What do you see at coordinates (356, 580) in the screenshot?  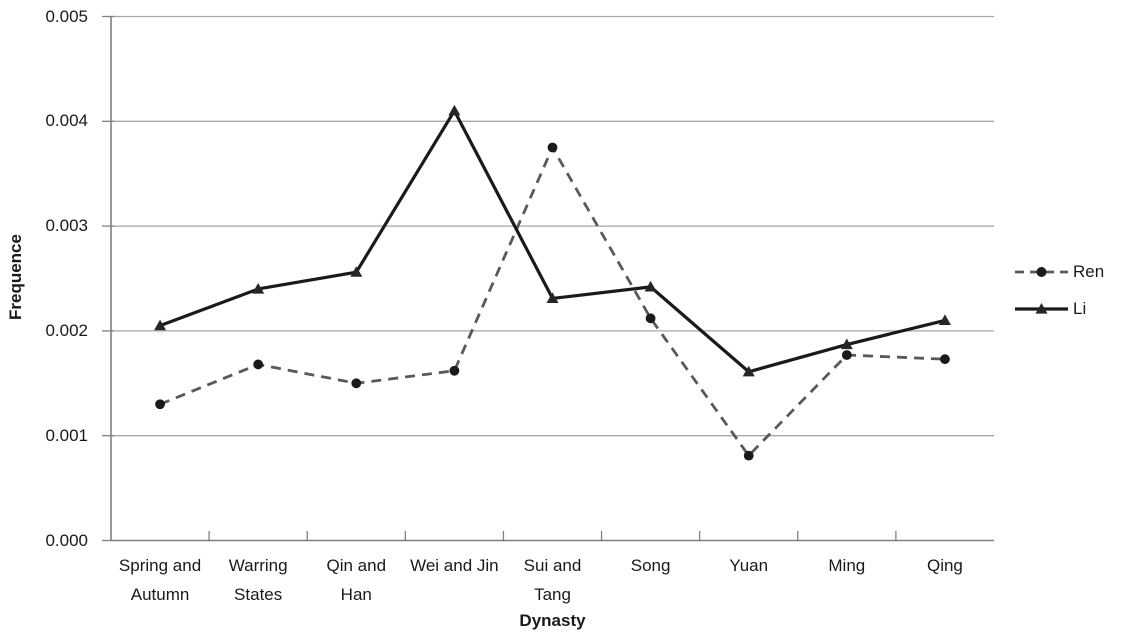 I see `x-category-label: Qin and Han` at bounding box center [356, 580].